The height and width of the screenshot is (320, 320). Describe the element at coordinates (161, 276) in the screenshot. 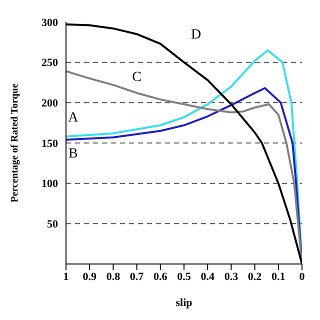

I see `x-tick-label: 0.6` at that location.